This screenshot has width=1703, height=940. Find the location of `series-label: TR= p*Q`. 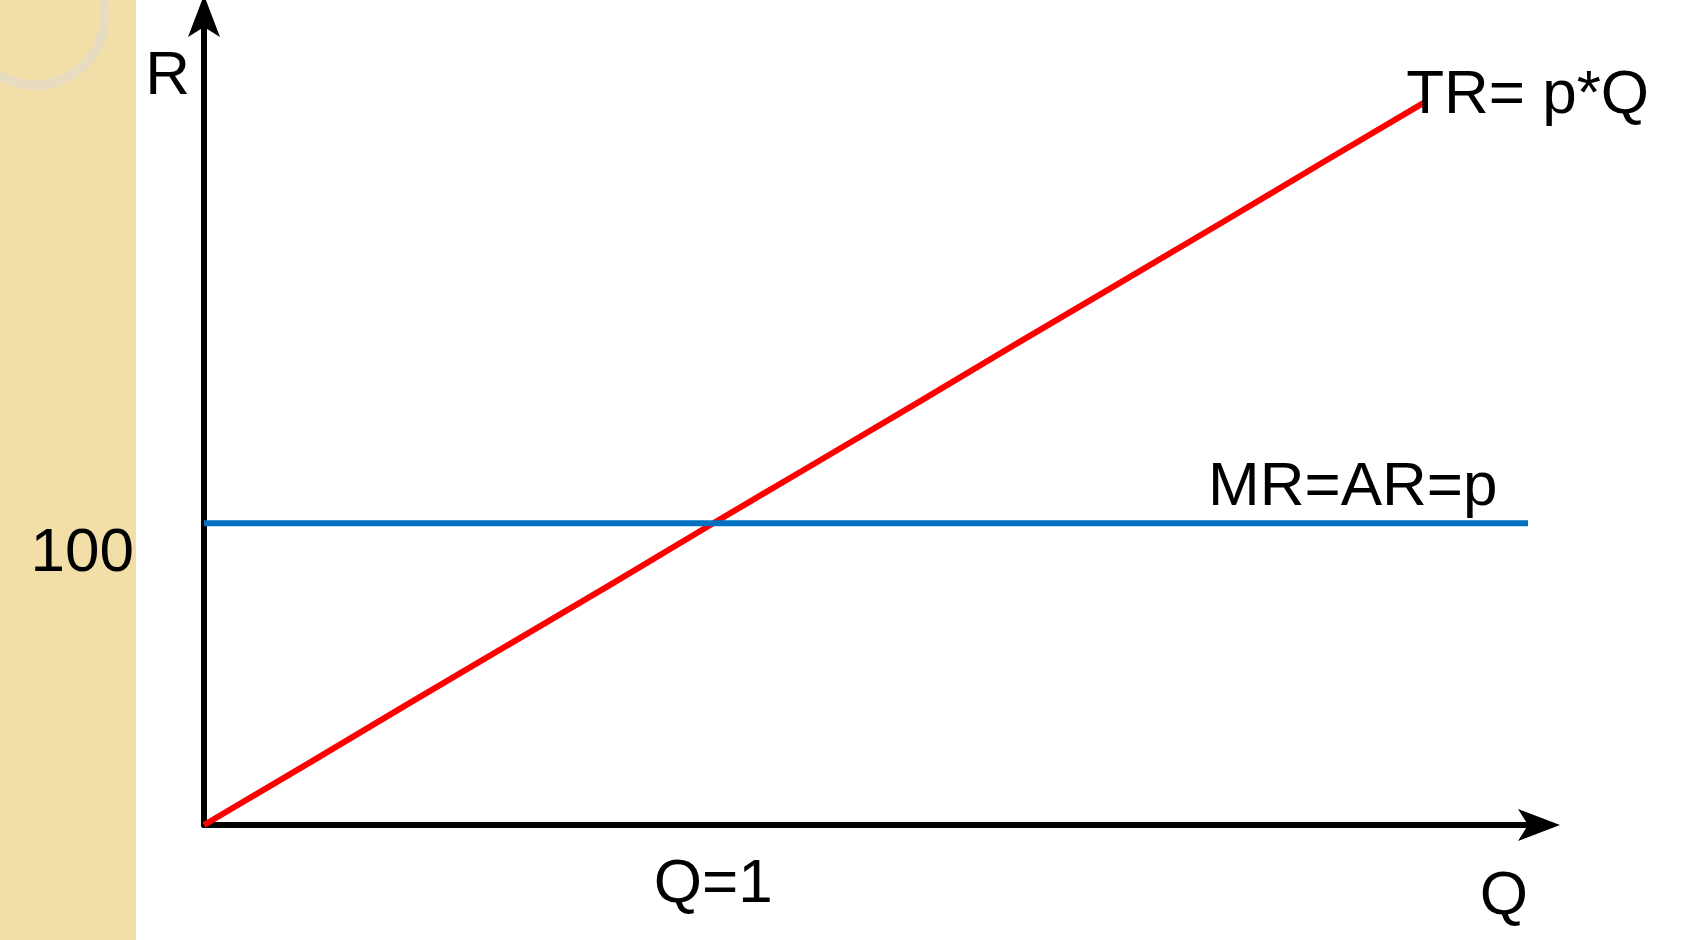

series-label: TR= p*Q is located at coordinates (1528, 91).